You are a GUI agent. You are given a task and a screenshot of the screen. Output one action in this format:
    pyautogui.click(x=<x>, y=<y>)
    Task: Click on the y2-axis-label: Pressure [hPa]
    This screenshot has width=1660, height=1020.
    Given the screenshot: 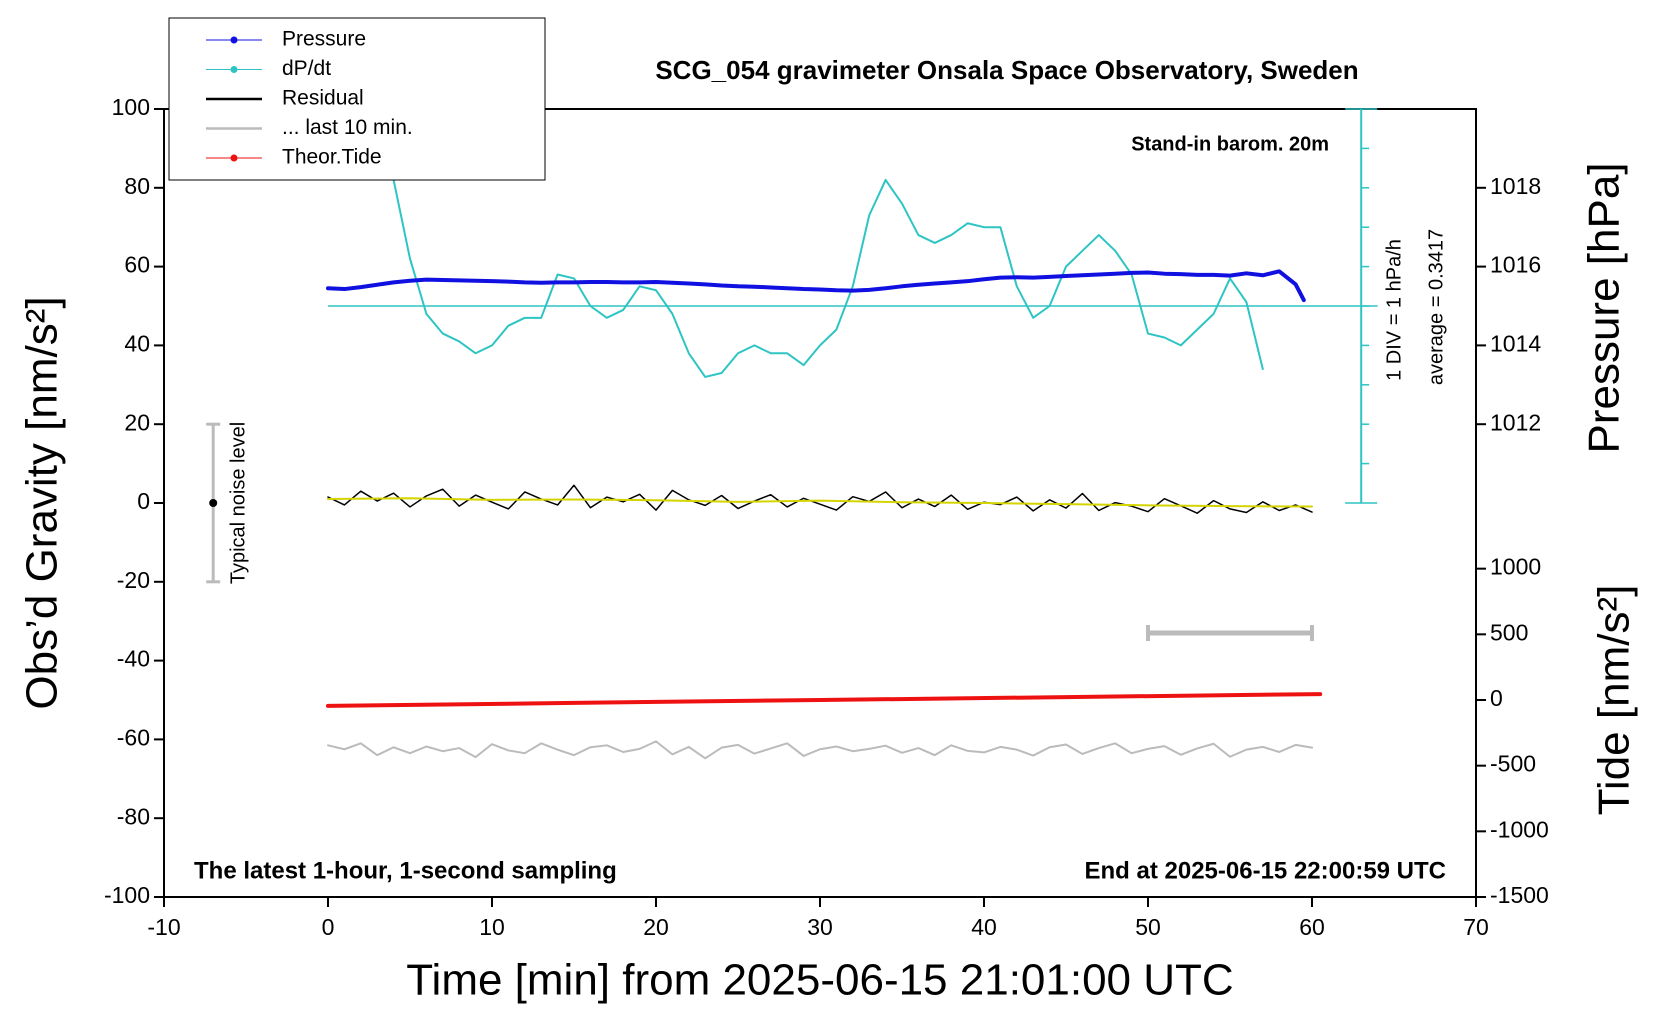 What is the action you would take?
    pyautogui.click(x=1604, y=307)
    